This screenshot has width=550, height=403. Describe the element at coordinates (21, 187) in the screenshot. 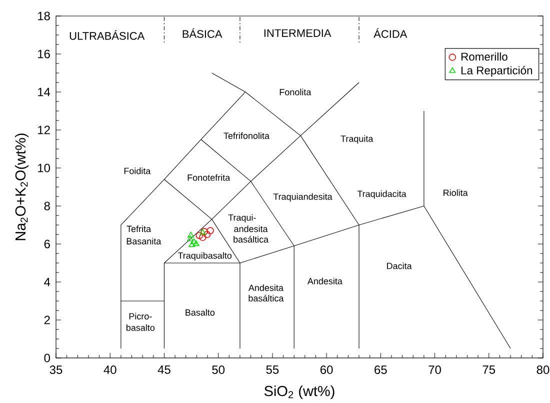

I see `y-axis-title: Na$_{2}$O+K$_{2}$O(wt%)` at that location.